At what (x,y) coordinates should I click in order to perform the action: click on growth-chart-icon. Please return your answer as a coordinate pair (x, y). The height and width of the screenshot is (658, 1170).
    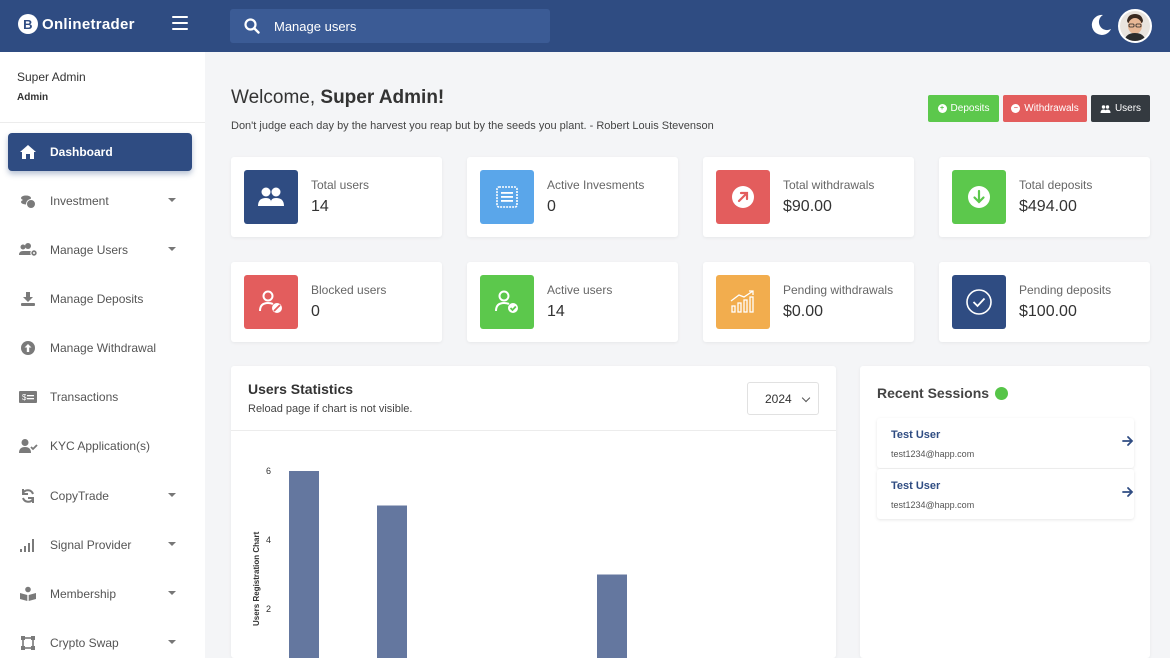
    Looking at the image, I should click on (743, 302).